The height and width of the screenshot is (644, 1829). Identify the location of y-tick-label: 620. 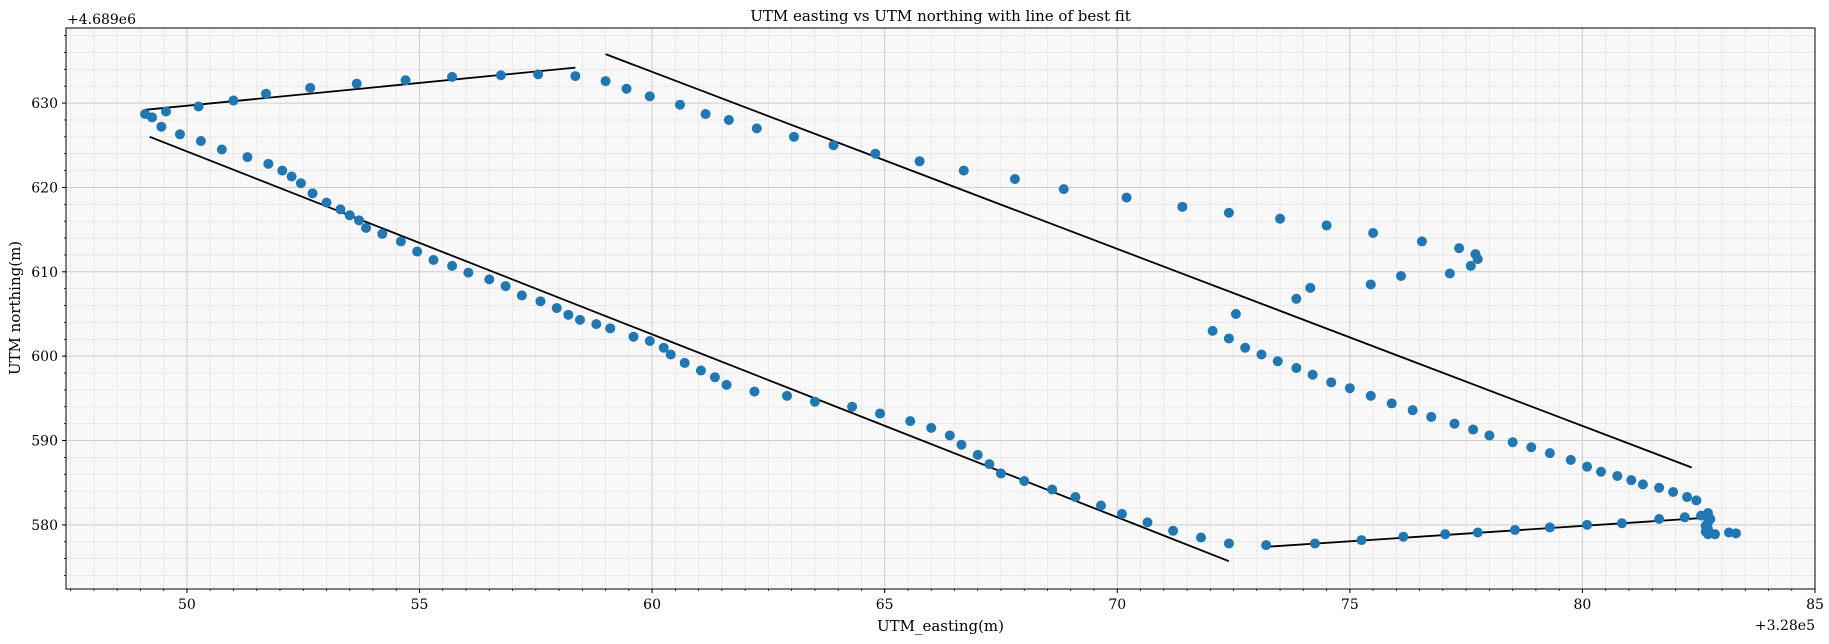
(44, 188).